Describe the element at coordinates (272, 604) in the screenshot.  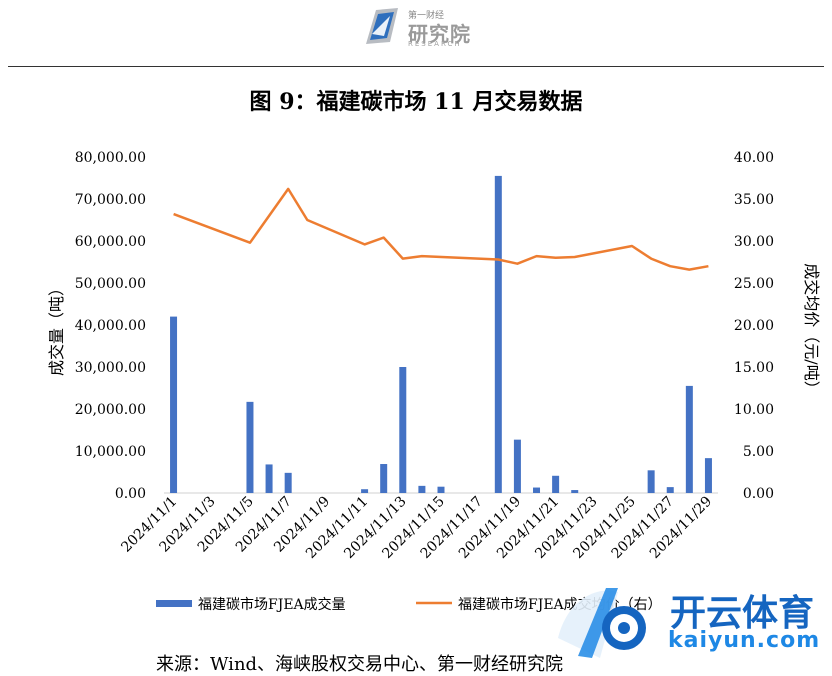
I see `legend-bar-label: 福建碳市场FJEA成交量` at that location.